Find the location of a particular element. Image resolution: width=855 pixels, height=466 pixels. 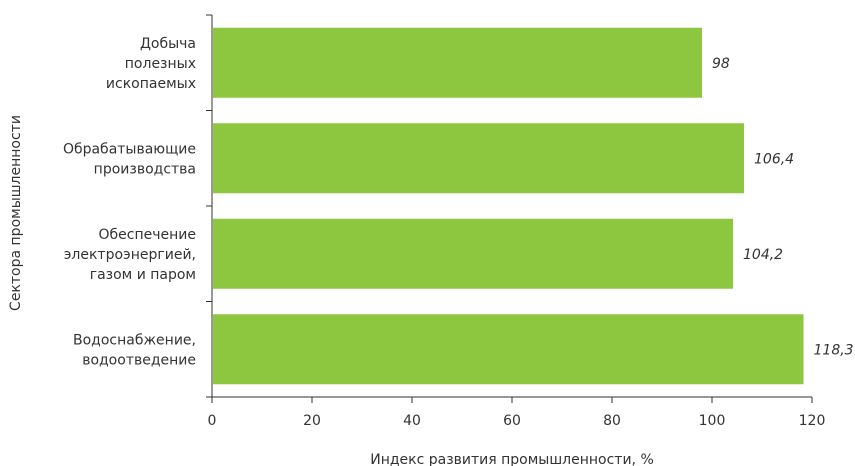

data-label: 98 is located at coordinates (721, 64).